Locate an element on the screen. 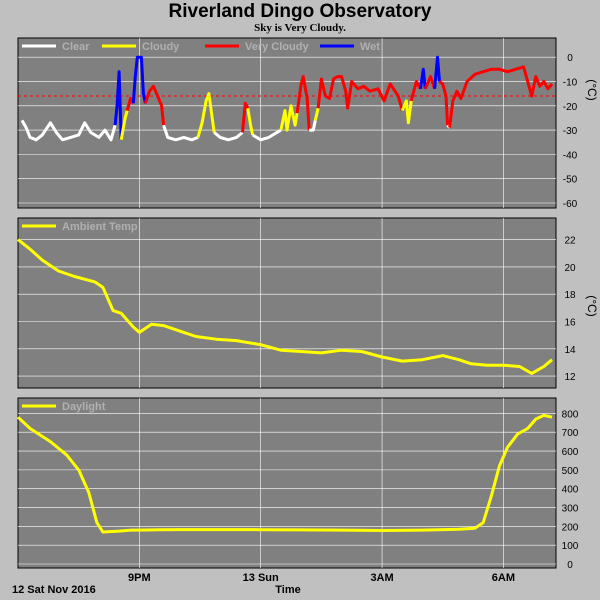 The height and width of the screenshot is (600, 600). y-tick-label: -60 is located at coordinates (570, 204).